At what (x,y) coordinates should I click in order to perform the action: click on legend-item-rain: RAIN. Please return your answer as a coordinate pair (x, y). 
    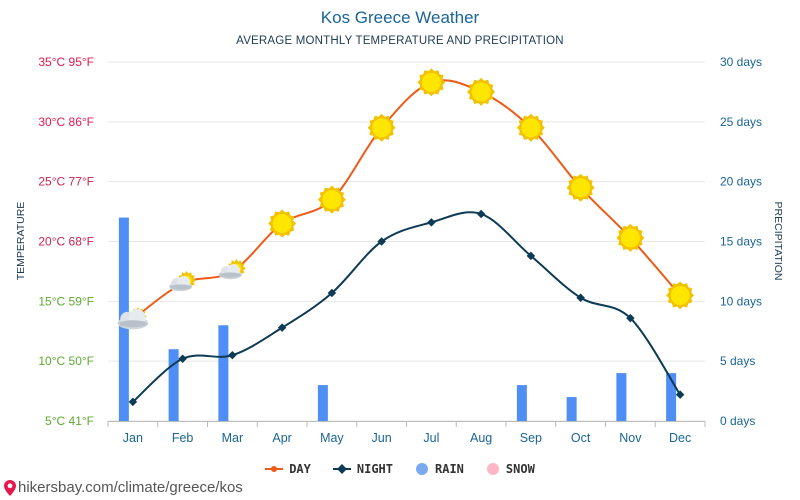
    Looking at the image, I should click on (439, 469).